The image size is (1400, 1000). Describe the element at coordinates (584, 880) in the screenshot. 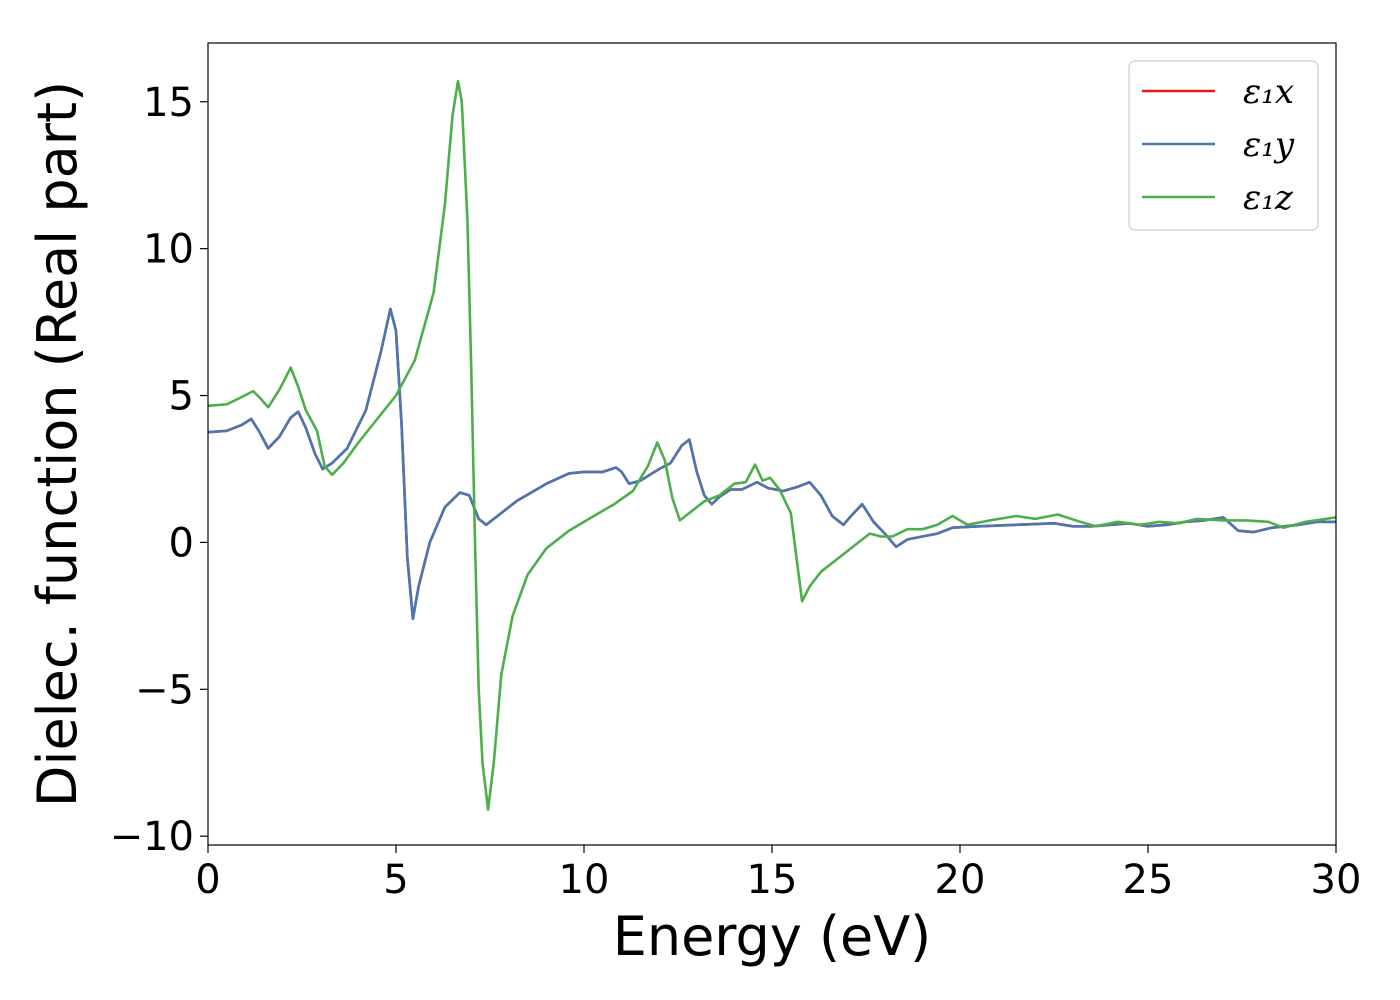

I see `x-tick-label: 10` at that location.